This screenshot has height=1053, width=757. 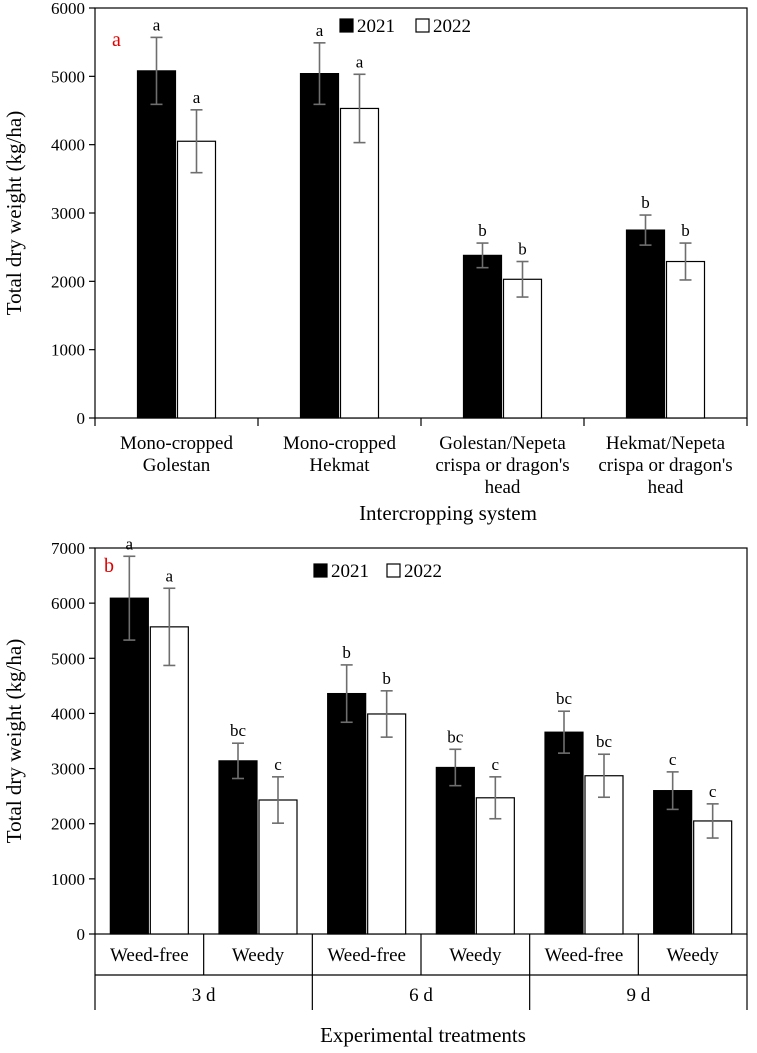 What do you see at coordinates (423, 1035) in the screenshot?
I see `x-axis-title: Experimental treatments` at bounding box center [423, 1035].